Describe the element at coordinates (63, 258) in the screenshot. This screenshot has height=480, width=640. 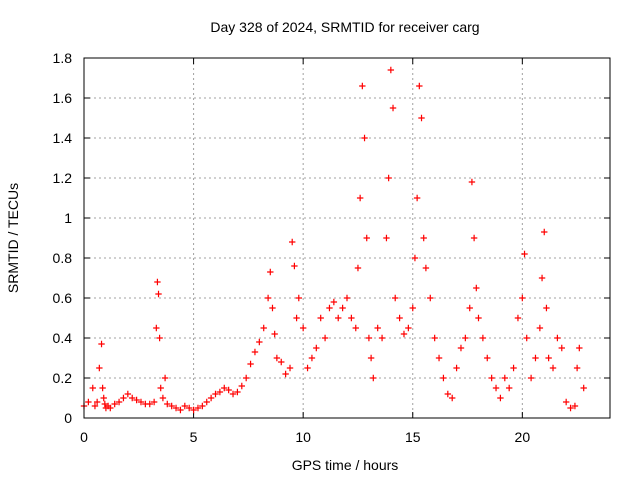
I see `y-tick-label: 0.8` at that location.